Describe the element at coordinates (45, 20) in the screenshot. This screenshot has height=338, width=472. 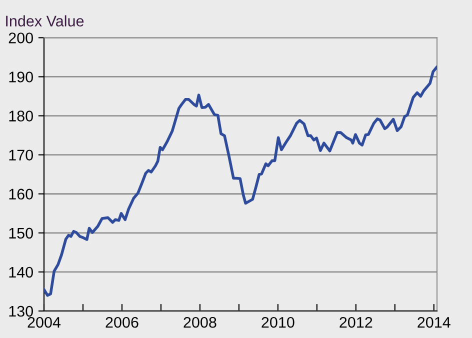
I see `y-axis-title: Index Value` at that location.